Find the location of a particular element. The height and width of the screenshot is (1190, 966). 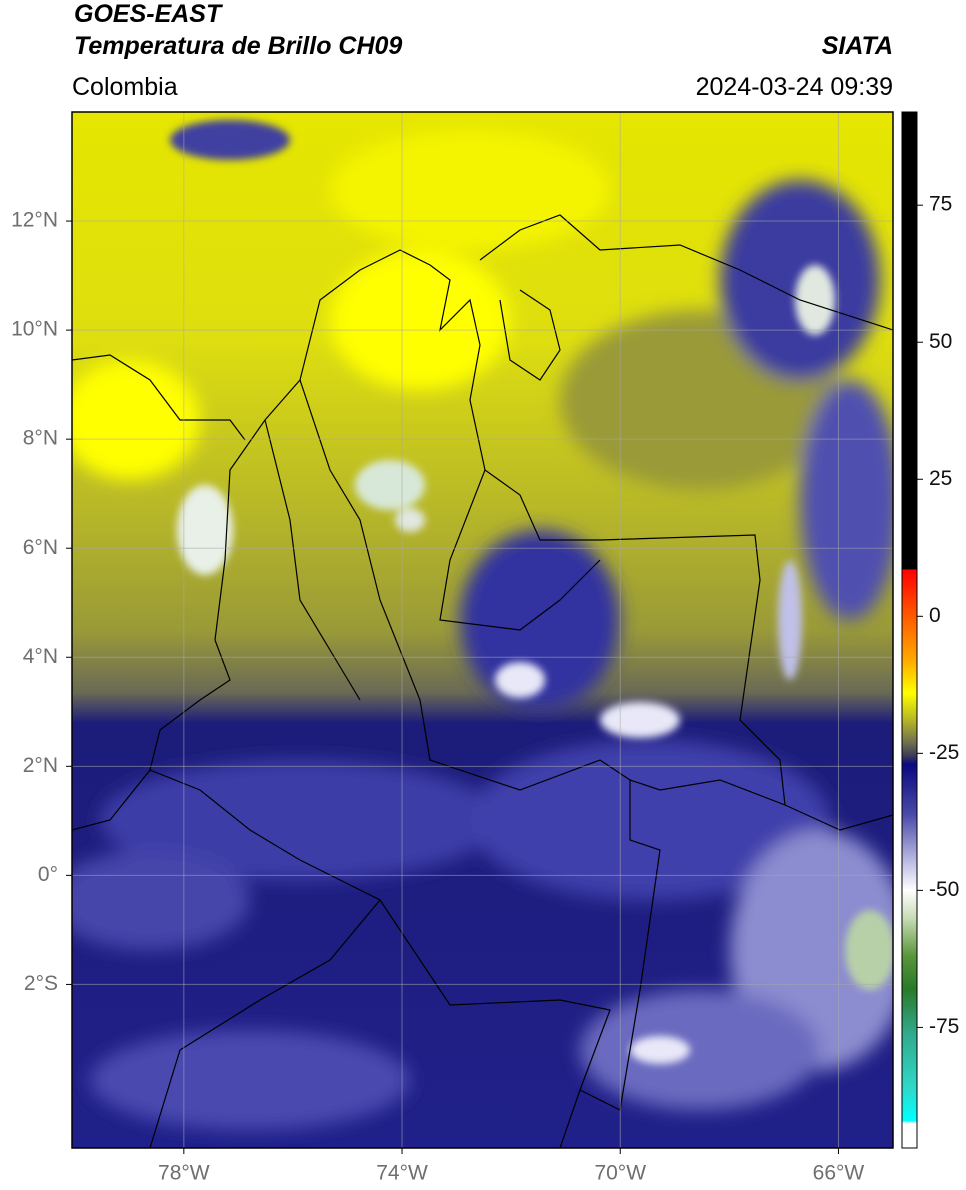

y-tick-label: 6°N is located at coordinates (40, 547).